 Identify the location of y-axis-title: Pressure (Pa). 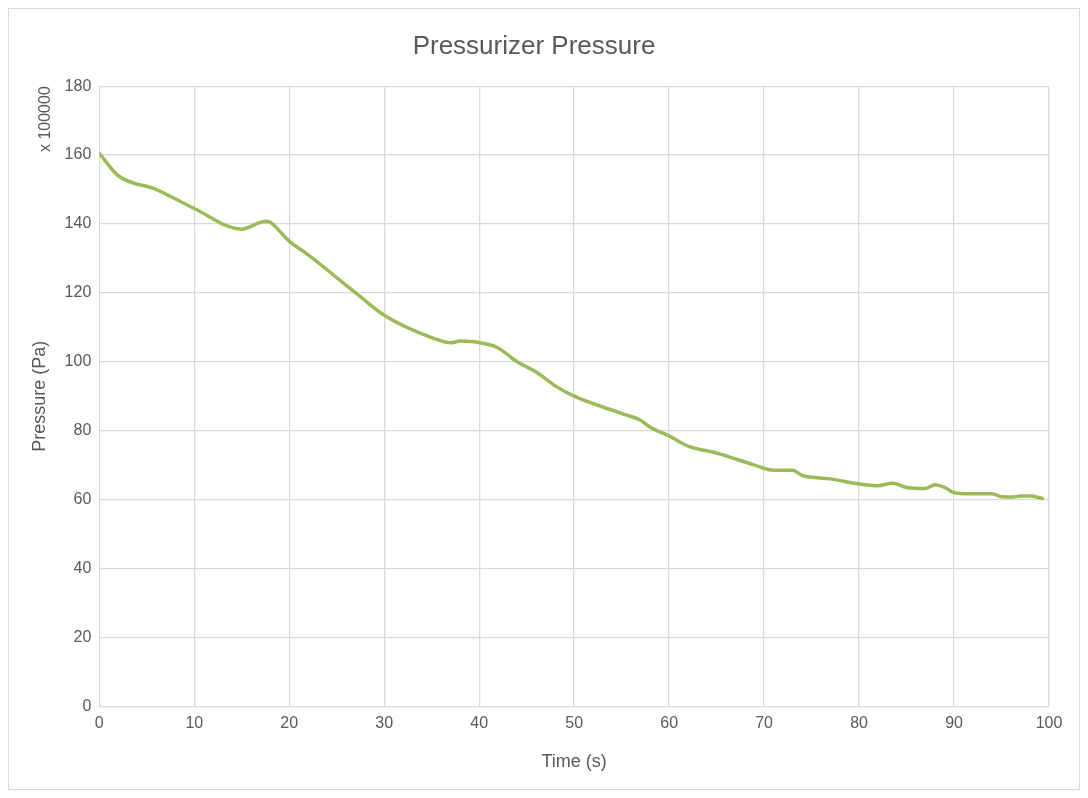
(38, 396).